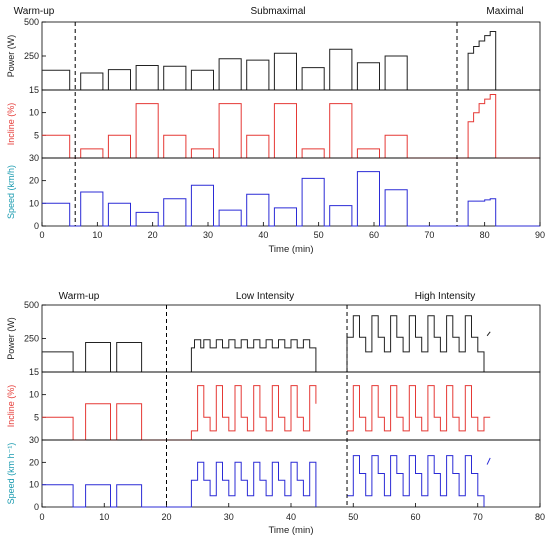 This screenshot has height=539, width=550. Describe the element at coordinates (11, 474) in the screenshot. I see `y-axis-title: Speed (km h⁻¹)` at that location.